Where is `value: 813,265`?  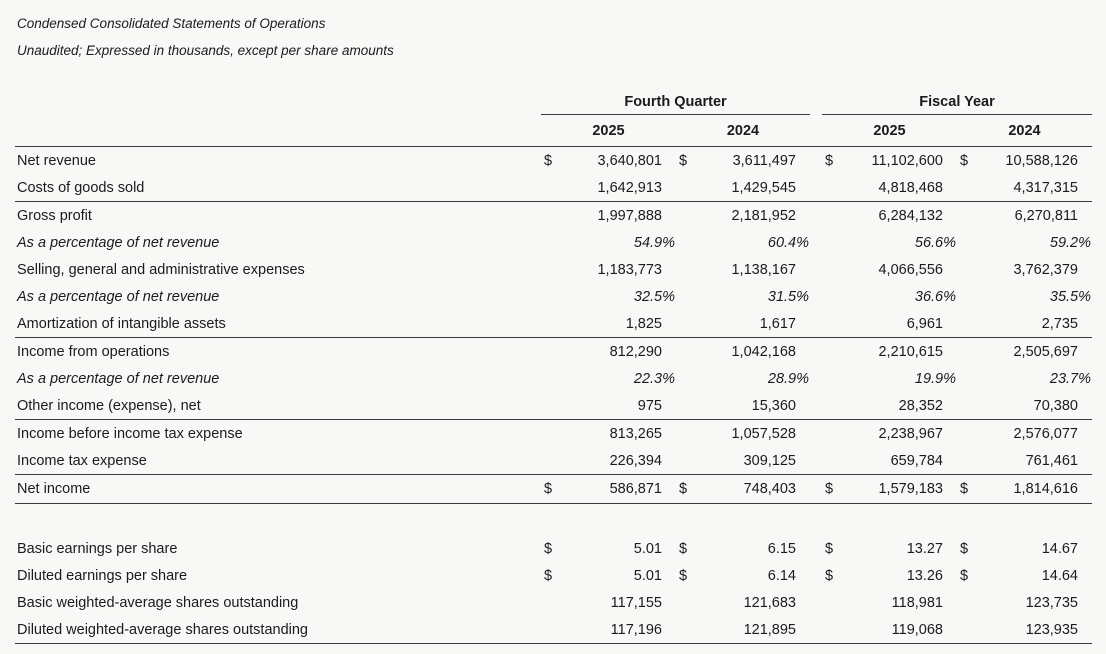 value: 813,265 is located at coordinates (635, 433).